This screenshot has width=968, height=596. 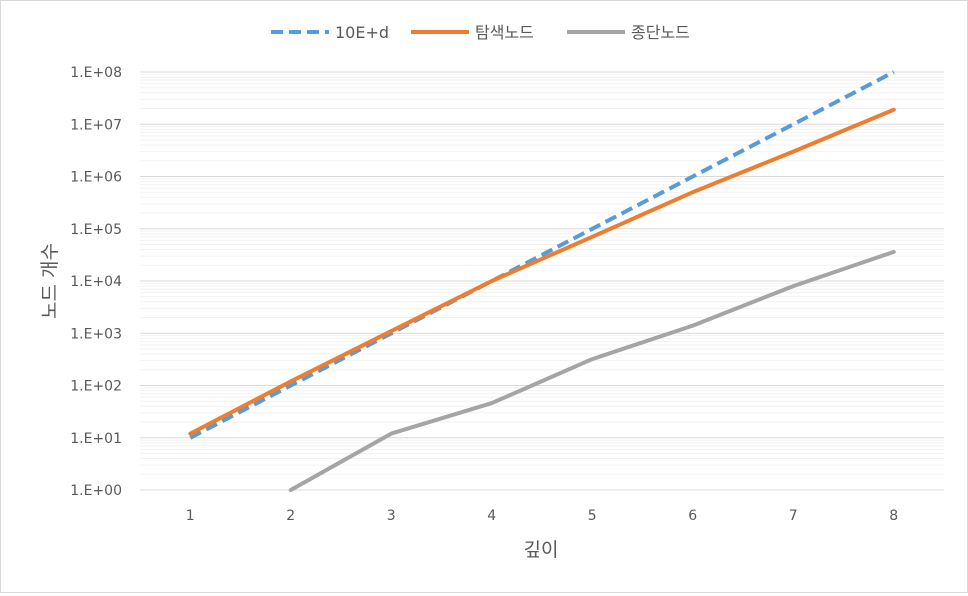 I want to click on legend-label: 탐색노드, so click(x=504, y=32).